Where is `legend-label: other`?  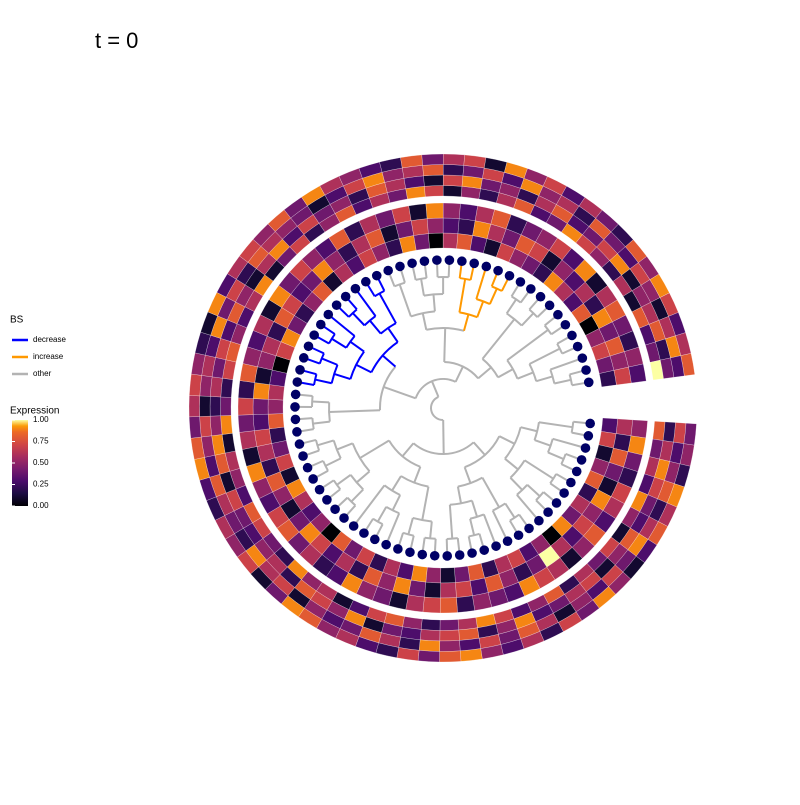
legend-label: other is located at coordinates (42, 373).